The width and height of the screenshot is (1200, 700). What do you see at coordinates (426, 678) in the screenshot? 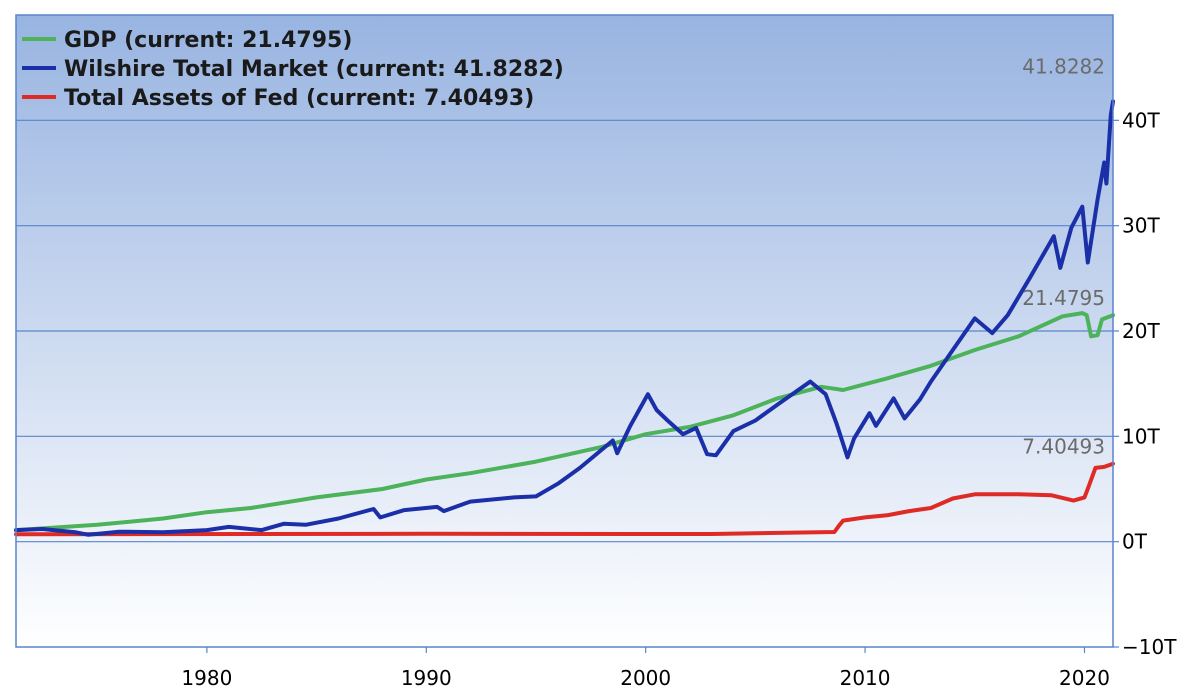
I see `x-tick-label: 1990` at bounding box center [426, 678].